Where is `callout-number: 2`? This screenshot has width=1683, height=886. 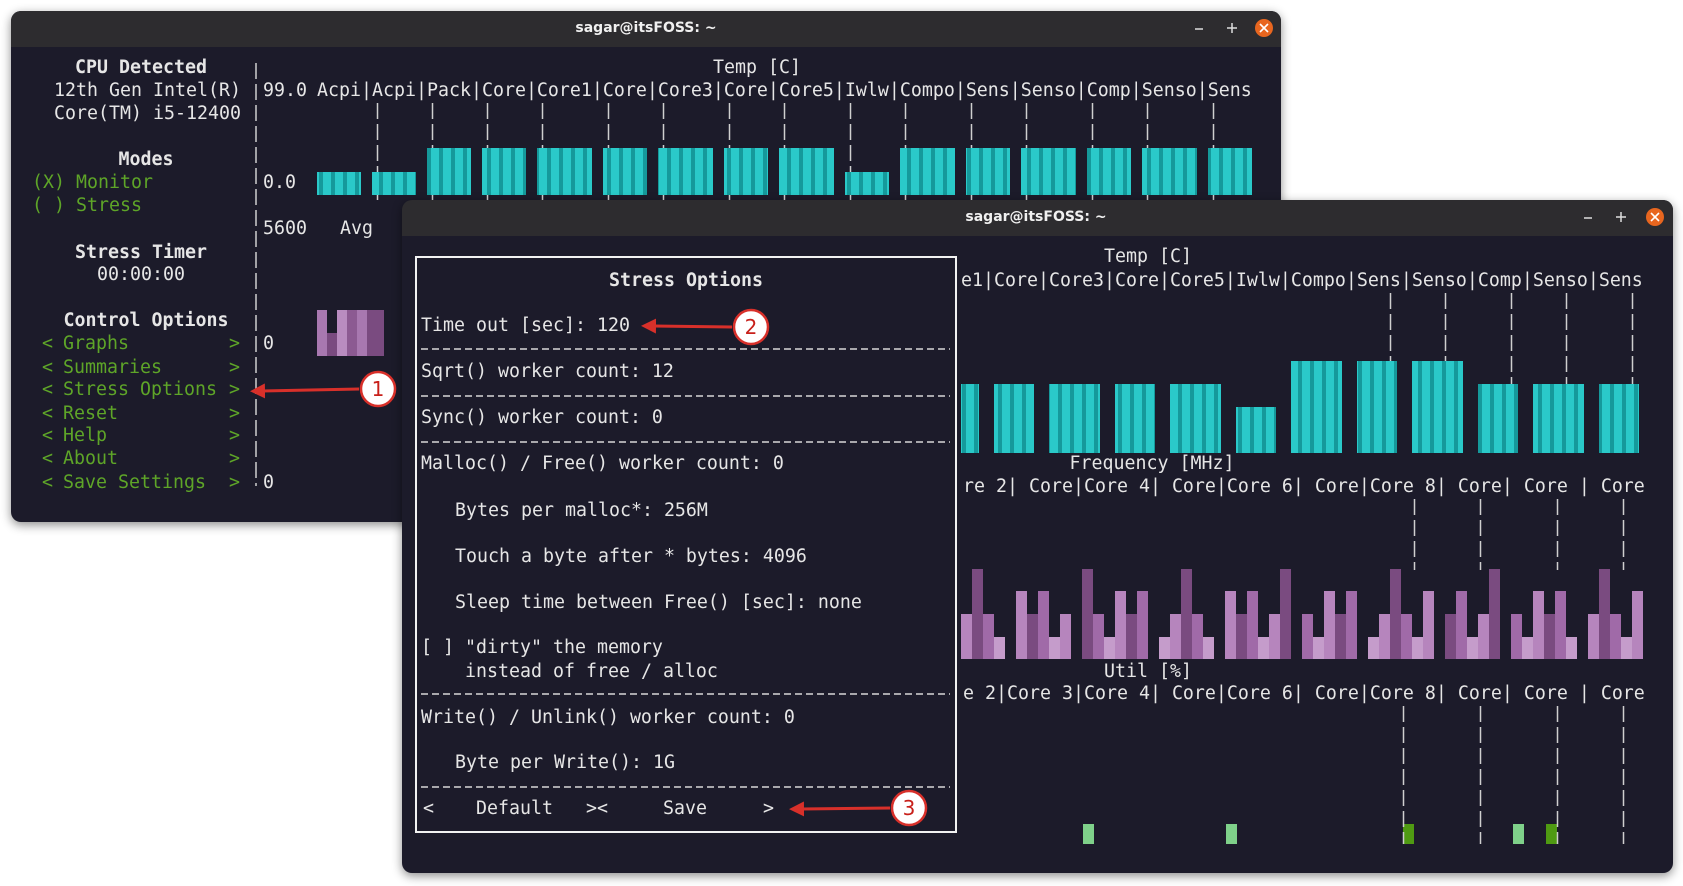
callout-number: 2 is located at coordinates (751, 327).